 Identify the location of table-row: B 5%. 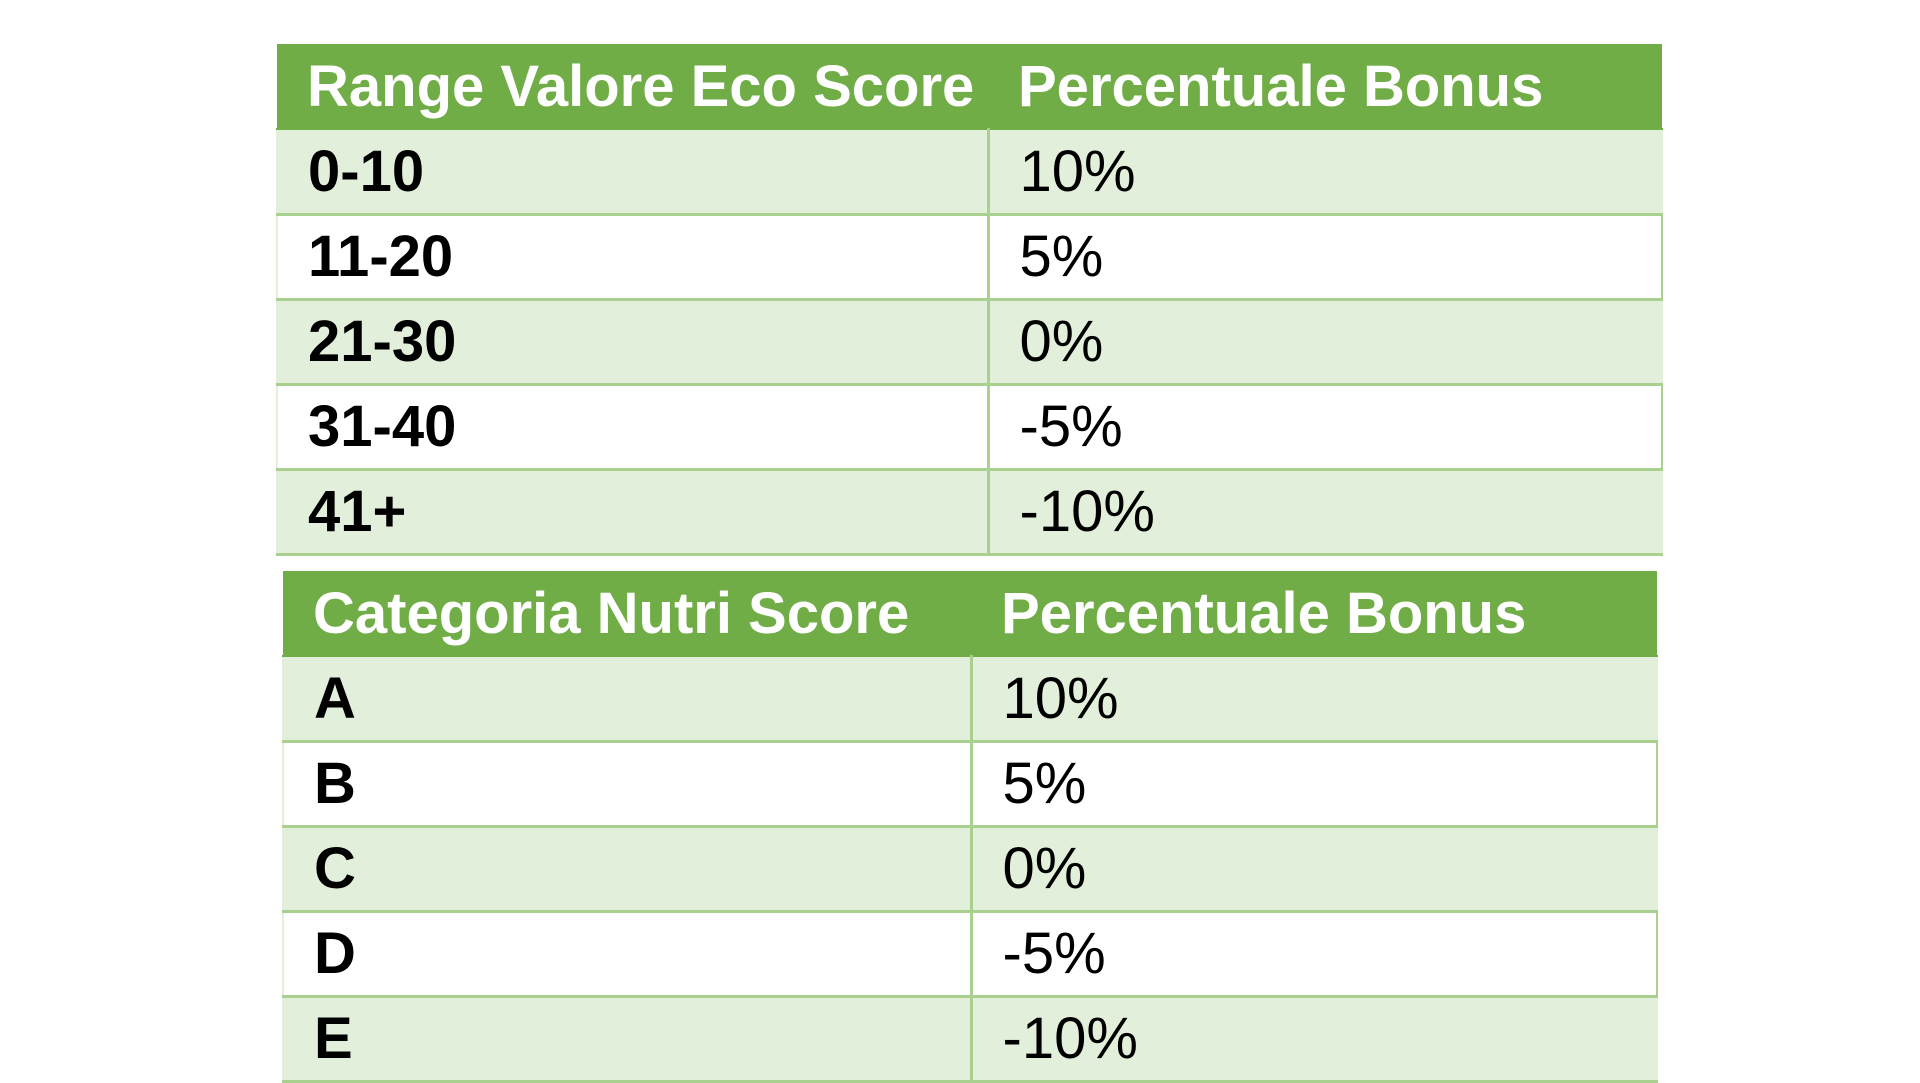
(970, 784).